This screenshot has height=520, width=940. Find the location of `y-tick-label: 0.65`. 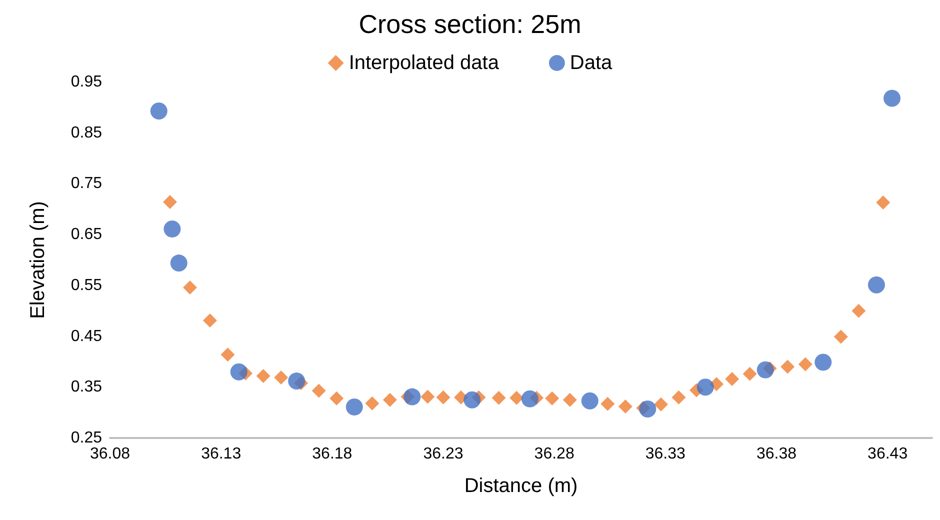

y-tick-label: 0.65 is located at coordinates (86, 235).